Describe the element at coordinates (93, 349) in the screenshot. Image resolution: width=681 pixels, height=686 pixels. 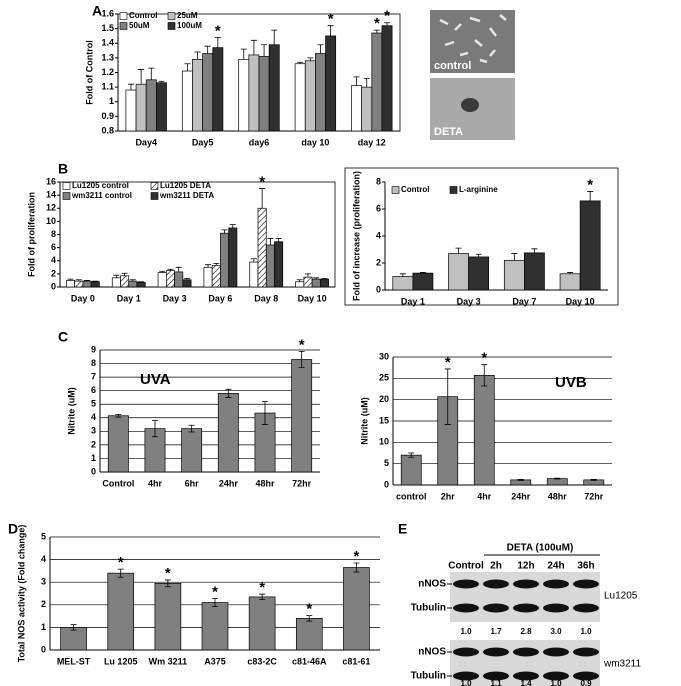
I see `y-tick-label: 9` at that location.